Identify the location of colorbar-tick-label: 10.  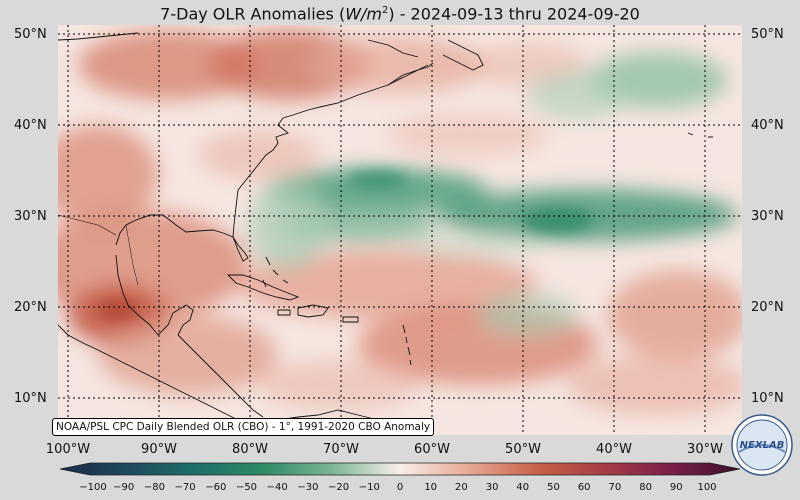
(431, 487).